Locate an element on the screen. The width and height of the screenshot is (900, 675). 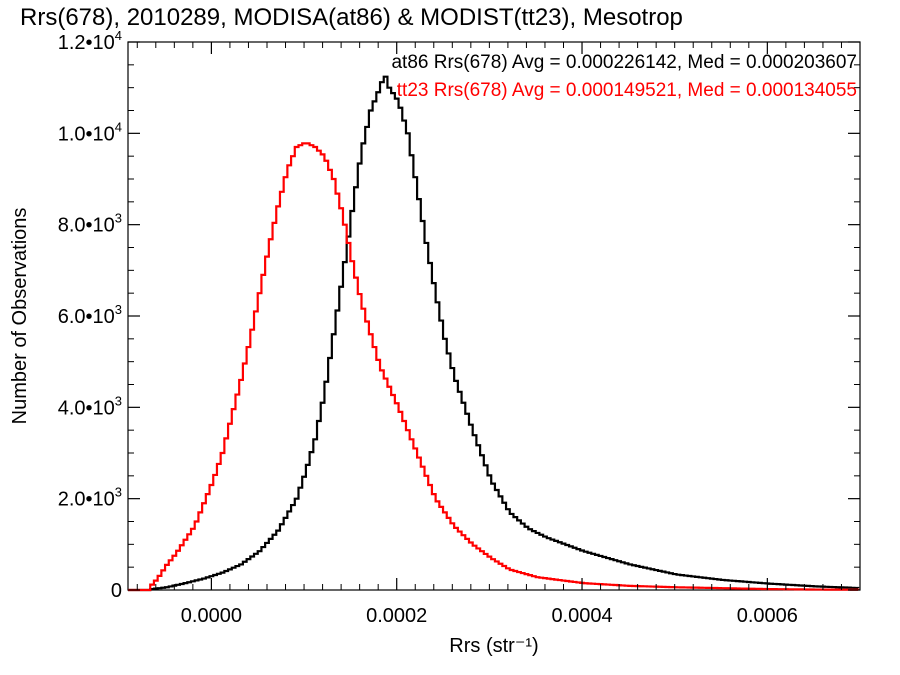
y-tick-label-1: 2.0•103 is located at coordinates (90, 498).